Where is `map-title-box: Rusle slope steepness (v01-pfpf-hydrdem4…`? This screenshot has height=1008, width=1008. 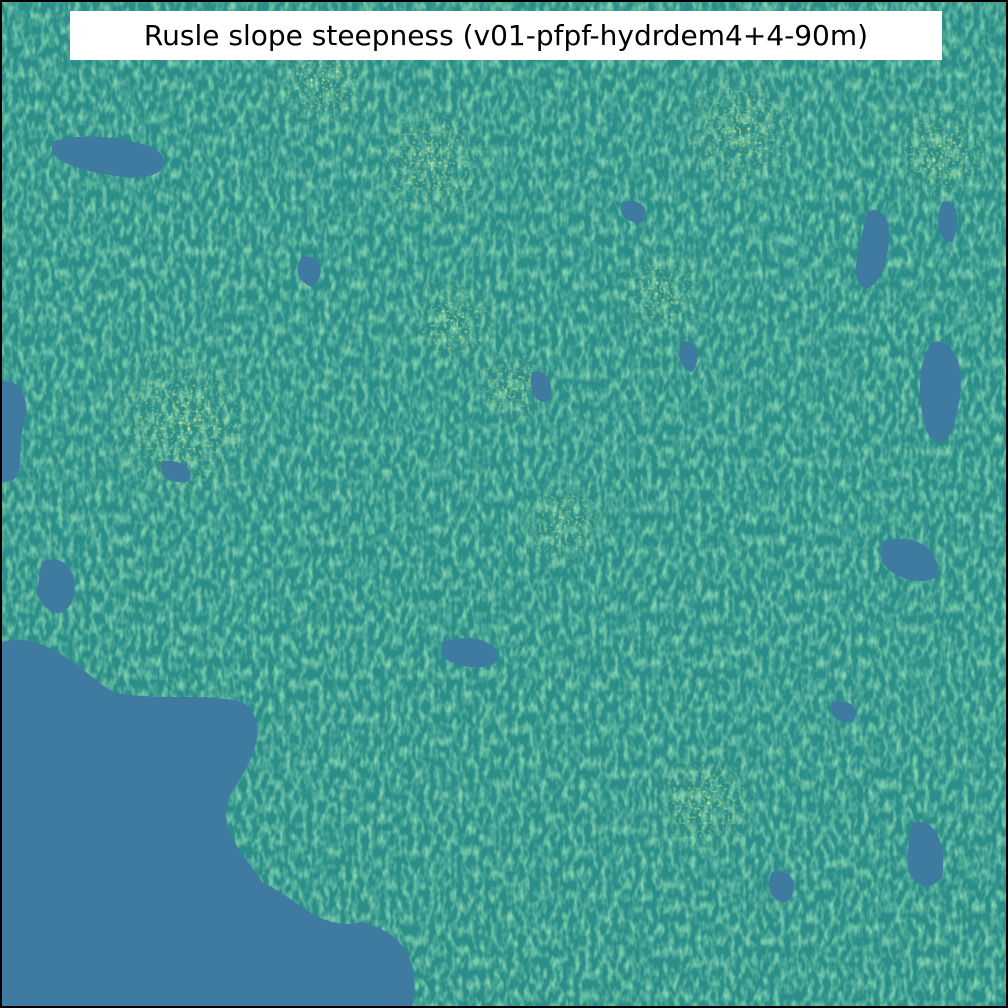 map-title-box: Rusle slope steepness (v01-pfpf-hydrdem4… is located at coordinates (506, 35).